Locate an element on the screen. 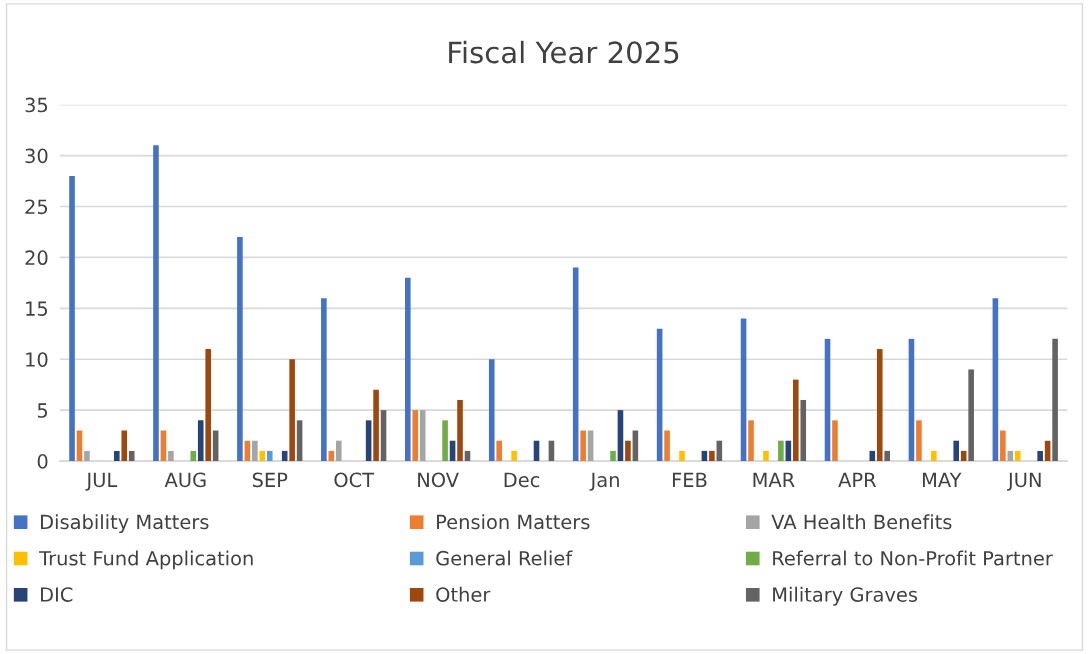  x-tick-label: OCT is located at coordinates (354, 480).